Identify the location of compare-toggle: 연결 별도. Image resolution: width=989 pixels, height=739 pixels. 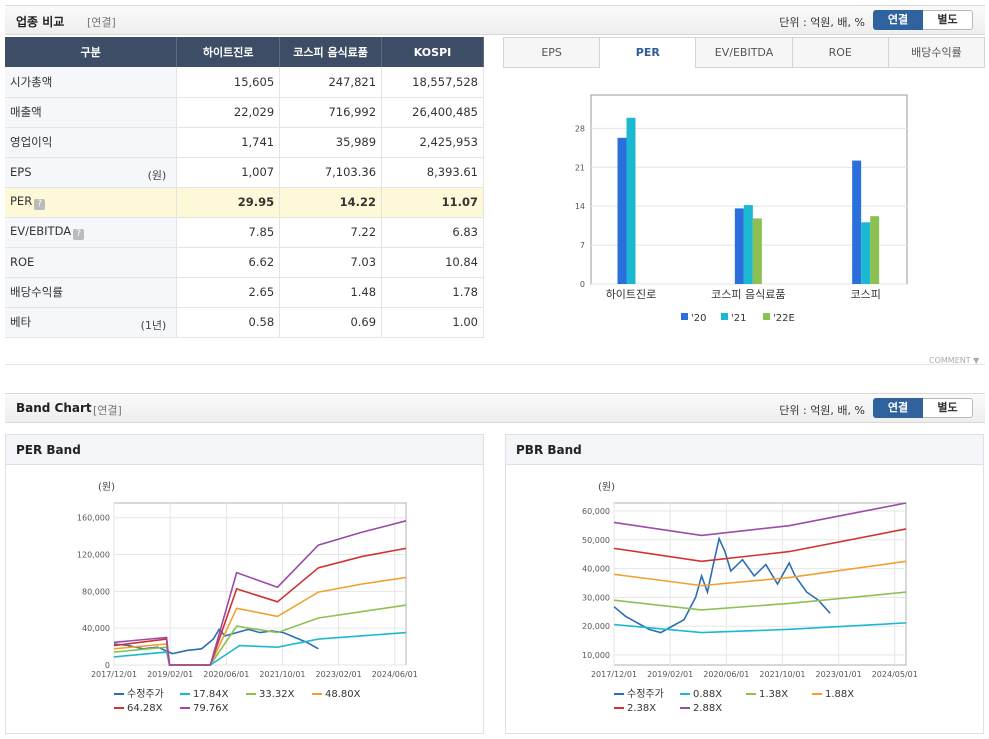
(923, 20).